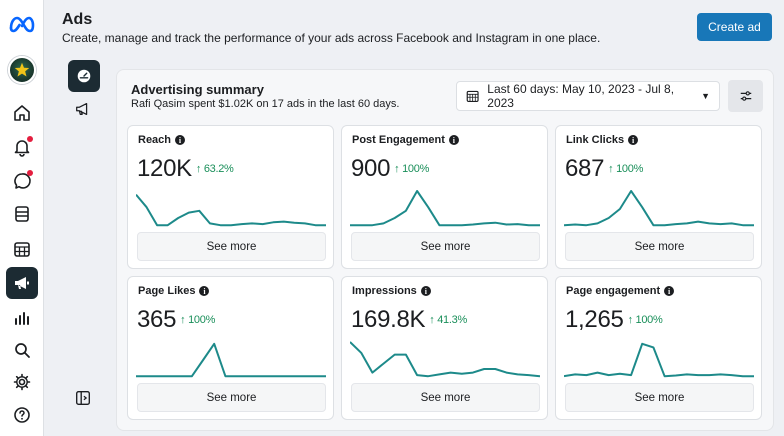 This screenshot has height=436, width=784. Describe the element at coordinates (22, 283) in the screenshot. I see `megaphone-icon` at that location.